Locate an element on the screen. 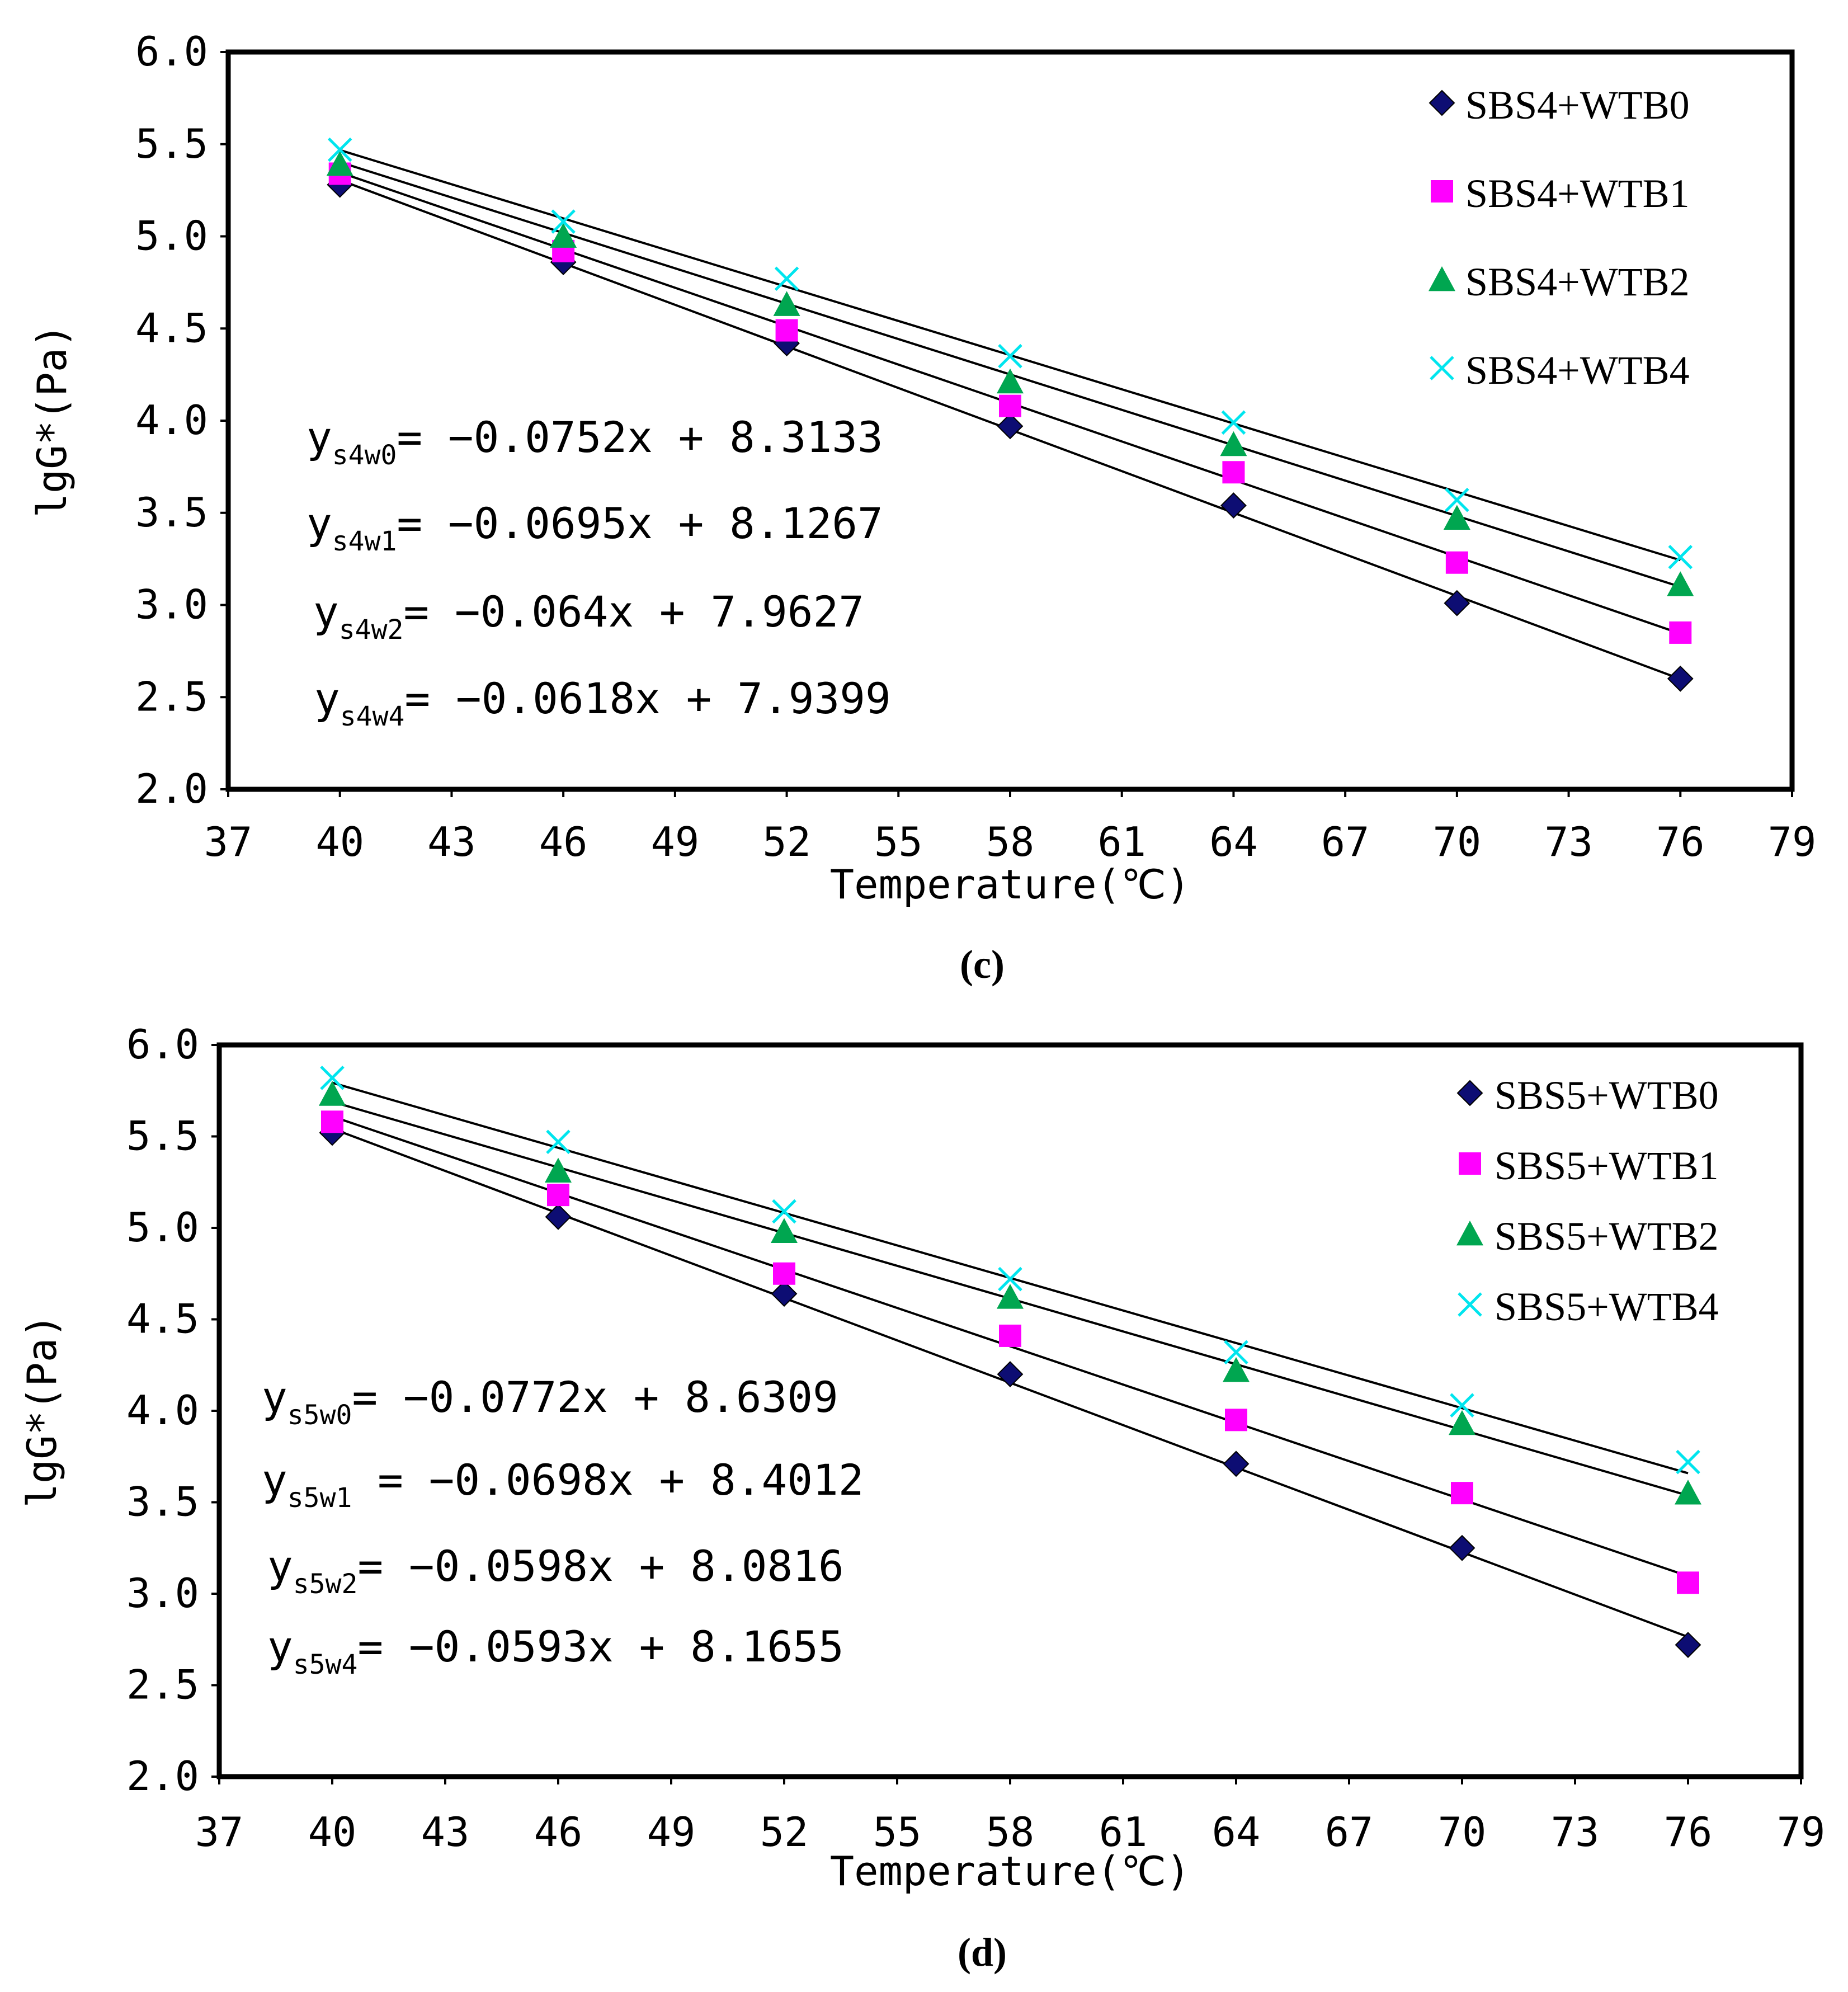 Image resolution: width=1848 pixels, height=1992 pixels. x-tick-label: 37 is located at coordinates (228, 841).